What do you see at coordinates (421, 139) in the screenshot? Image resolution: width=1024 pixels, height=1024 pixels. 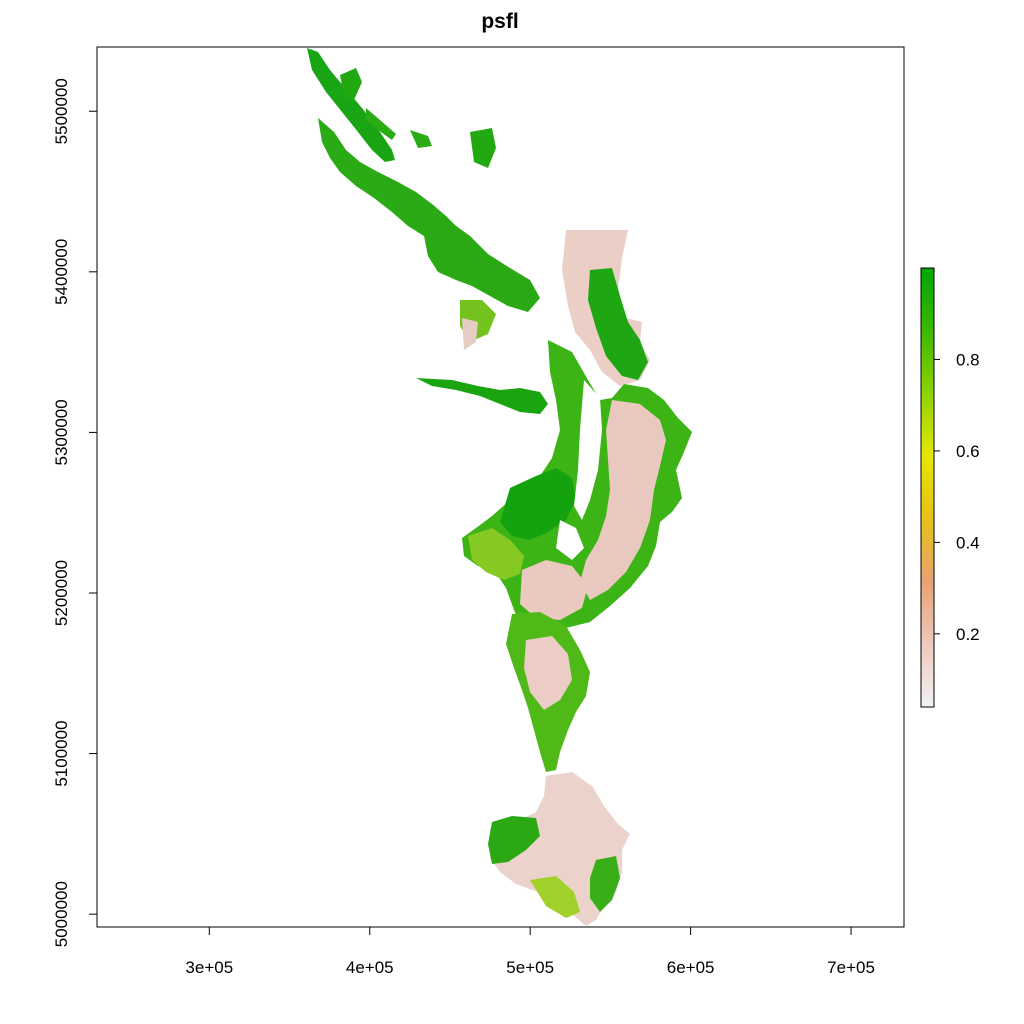 I see `raster-island-c` at bounding box center [421, 139].